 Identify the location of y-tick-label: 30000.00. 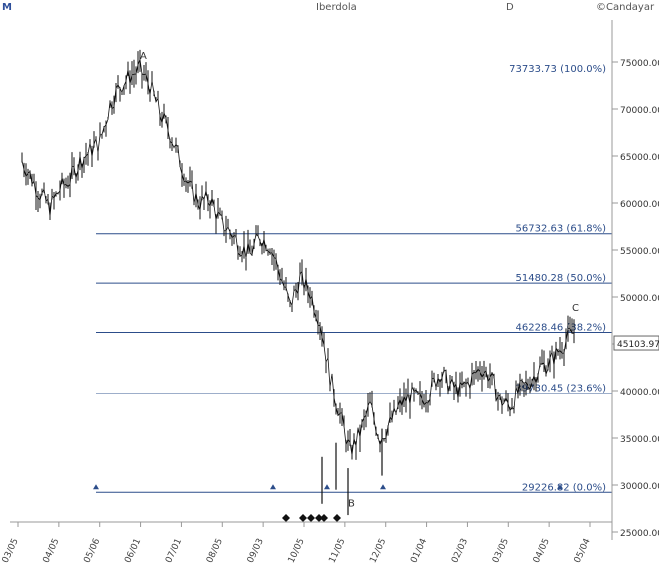
(639, 487).